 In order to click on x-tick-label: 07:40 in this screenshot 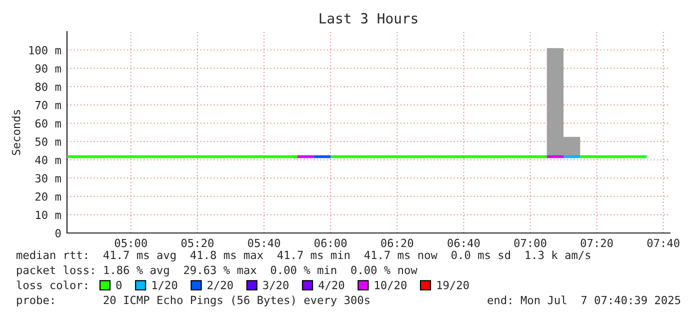, I will do `click(663, 243)`.